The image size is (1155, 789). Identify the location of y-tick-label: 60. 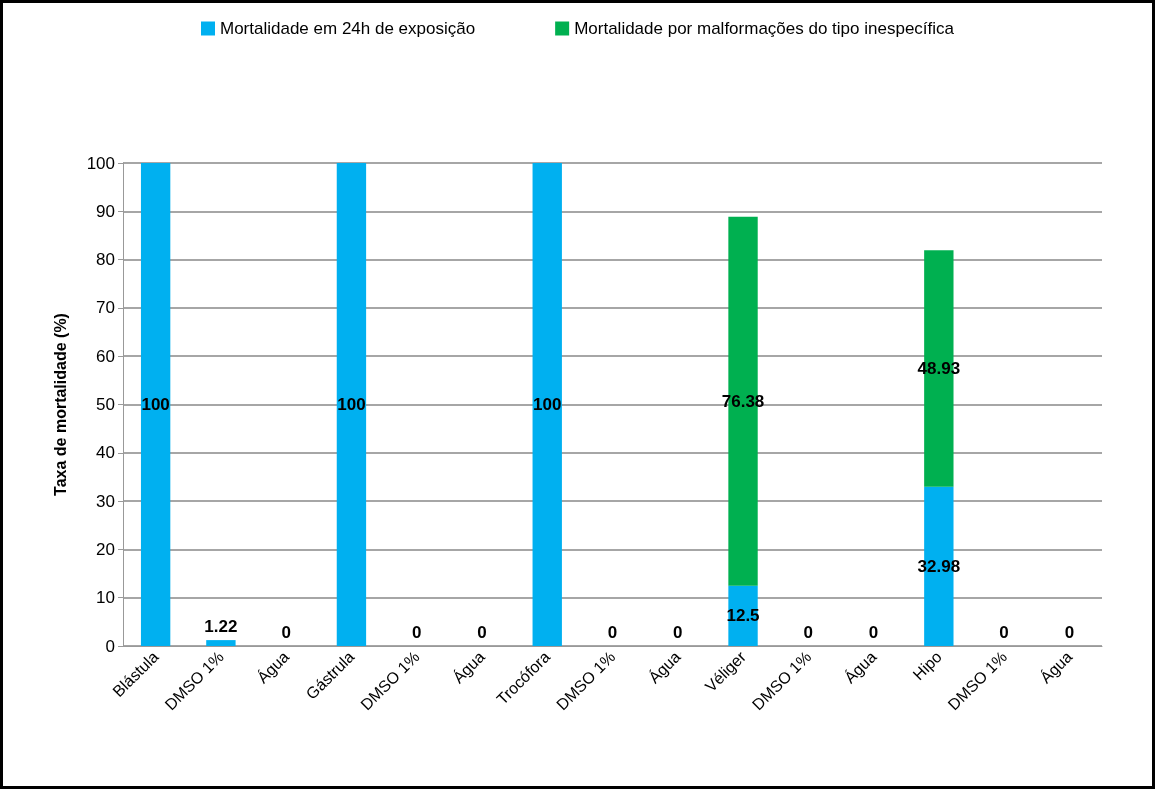
(105, 356).